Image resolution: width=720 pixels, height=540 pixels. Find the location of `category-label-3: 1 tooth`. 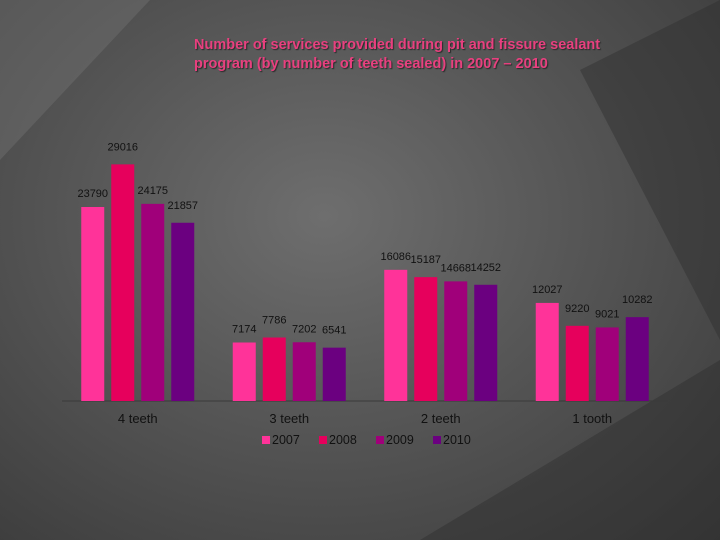

category-label-3: 1 tooth is located at coordinates (592, 418).